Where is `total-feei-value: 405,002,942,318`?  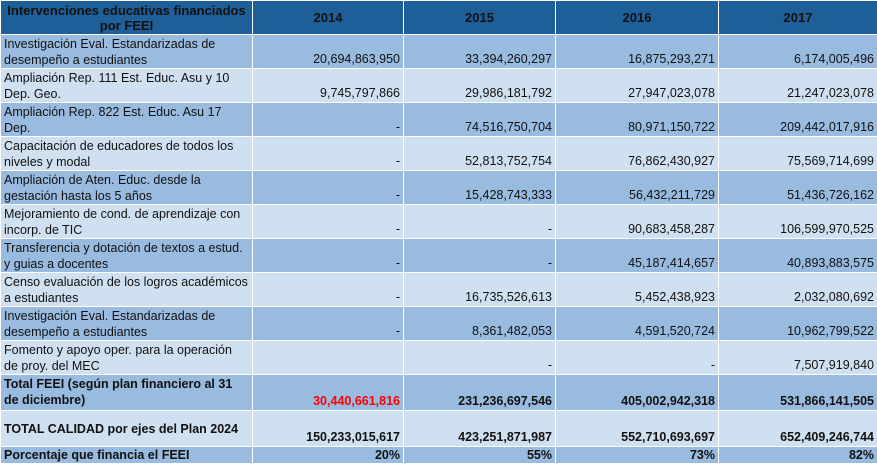 total-feei-value: 405,002,942,318 is located at coordinates (637, 393).